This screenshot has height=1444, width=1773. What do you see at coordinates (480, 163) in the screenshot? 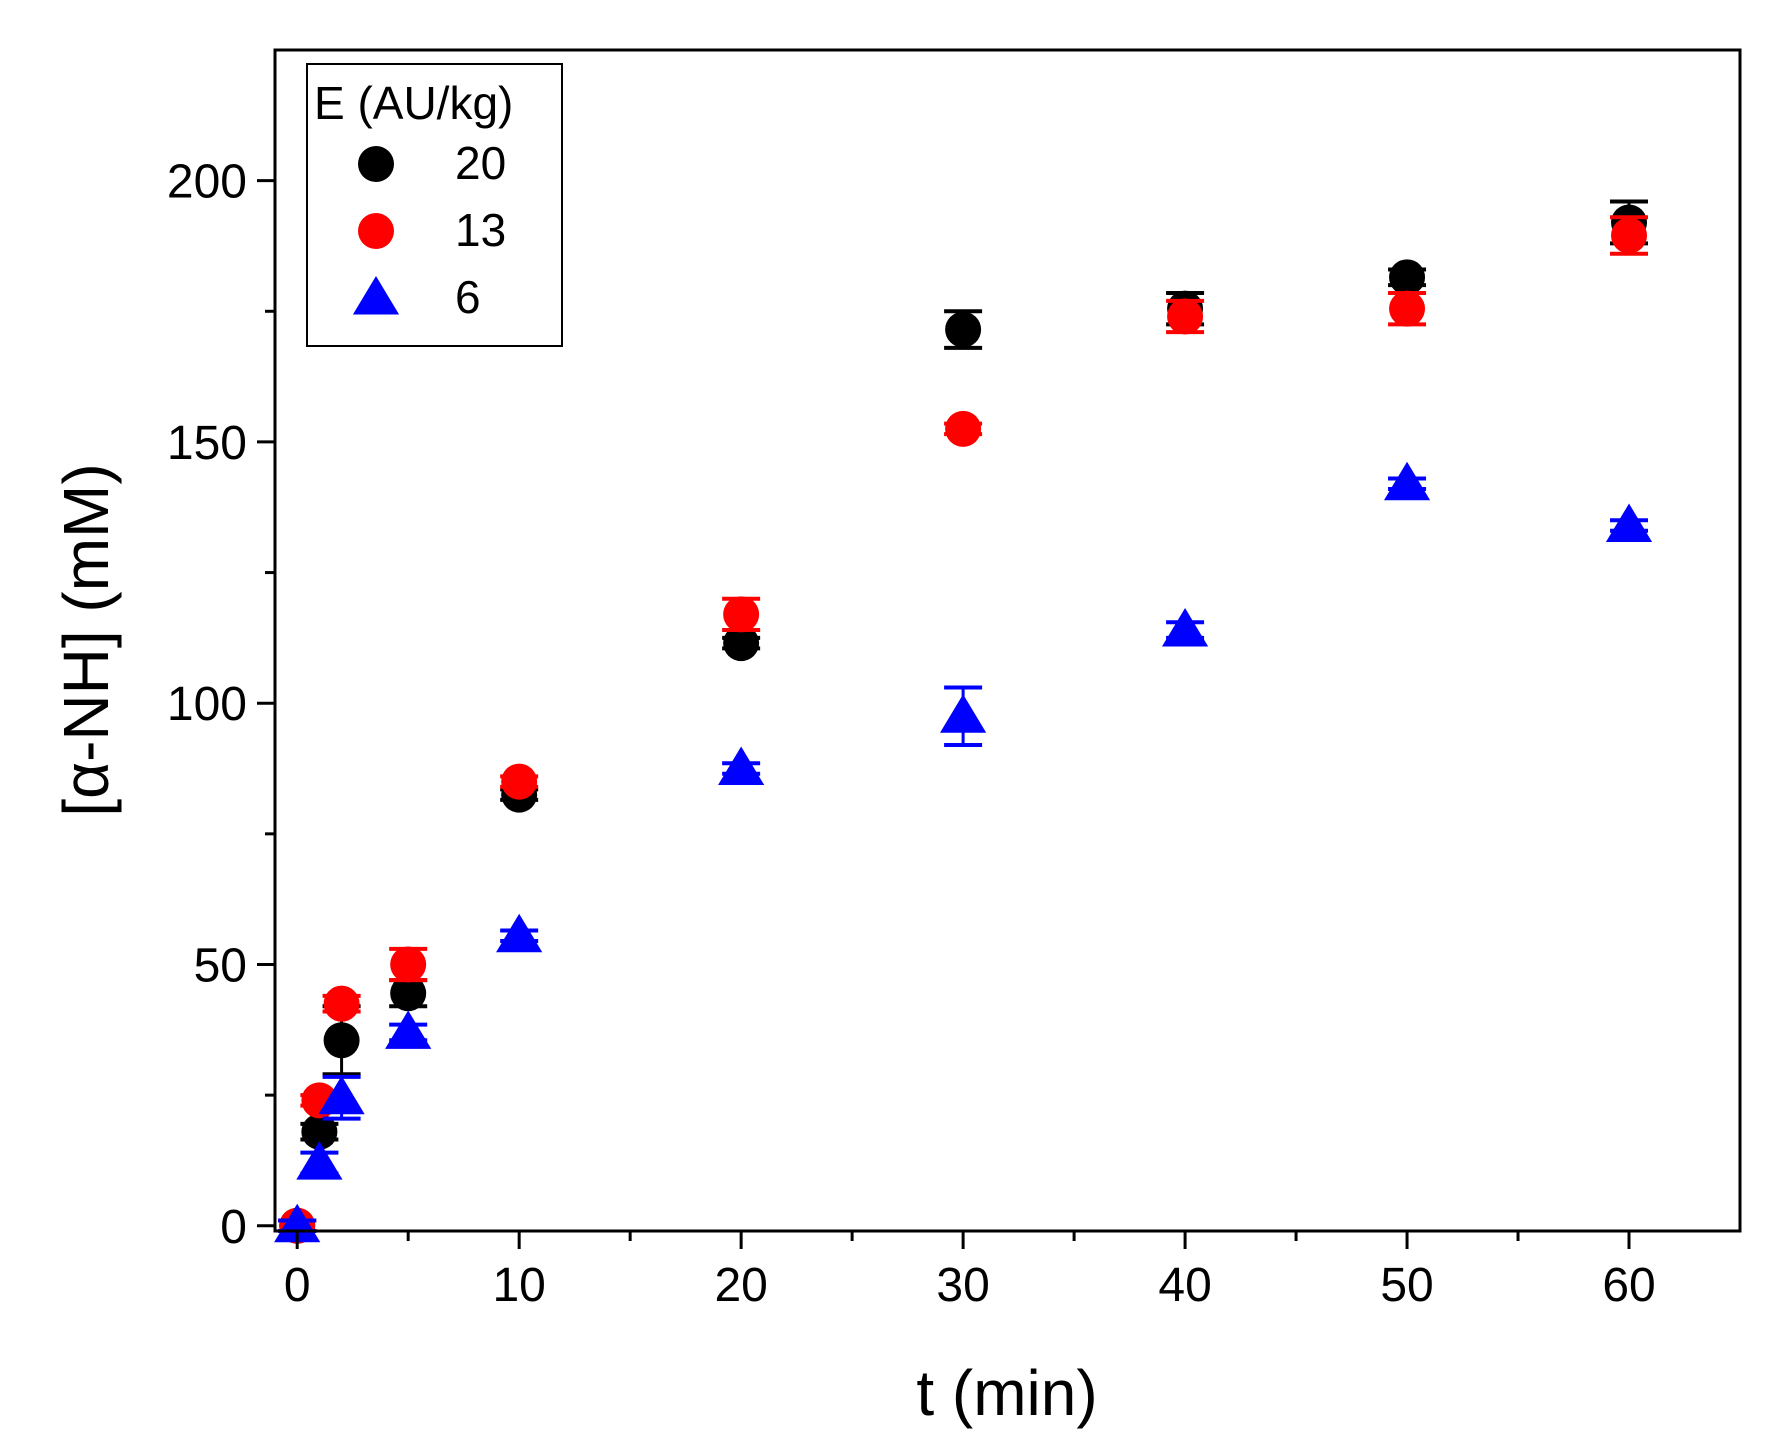
I see `legend-label-20: 20` at bounding box center [480, 163].